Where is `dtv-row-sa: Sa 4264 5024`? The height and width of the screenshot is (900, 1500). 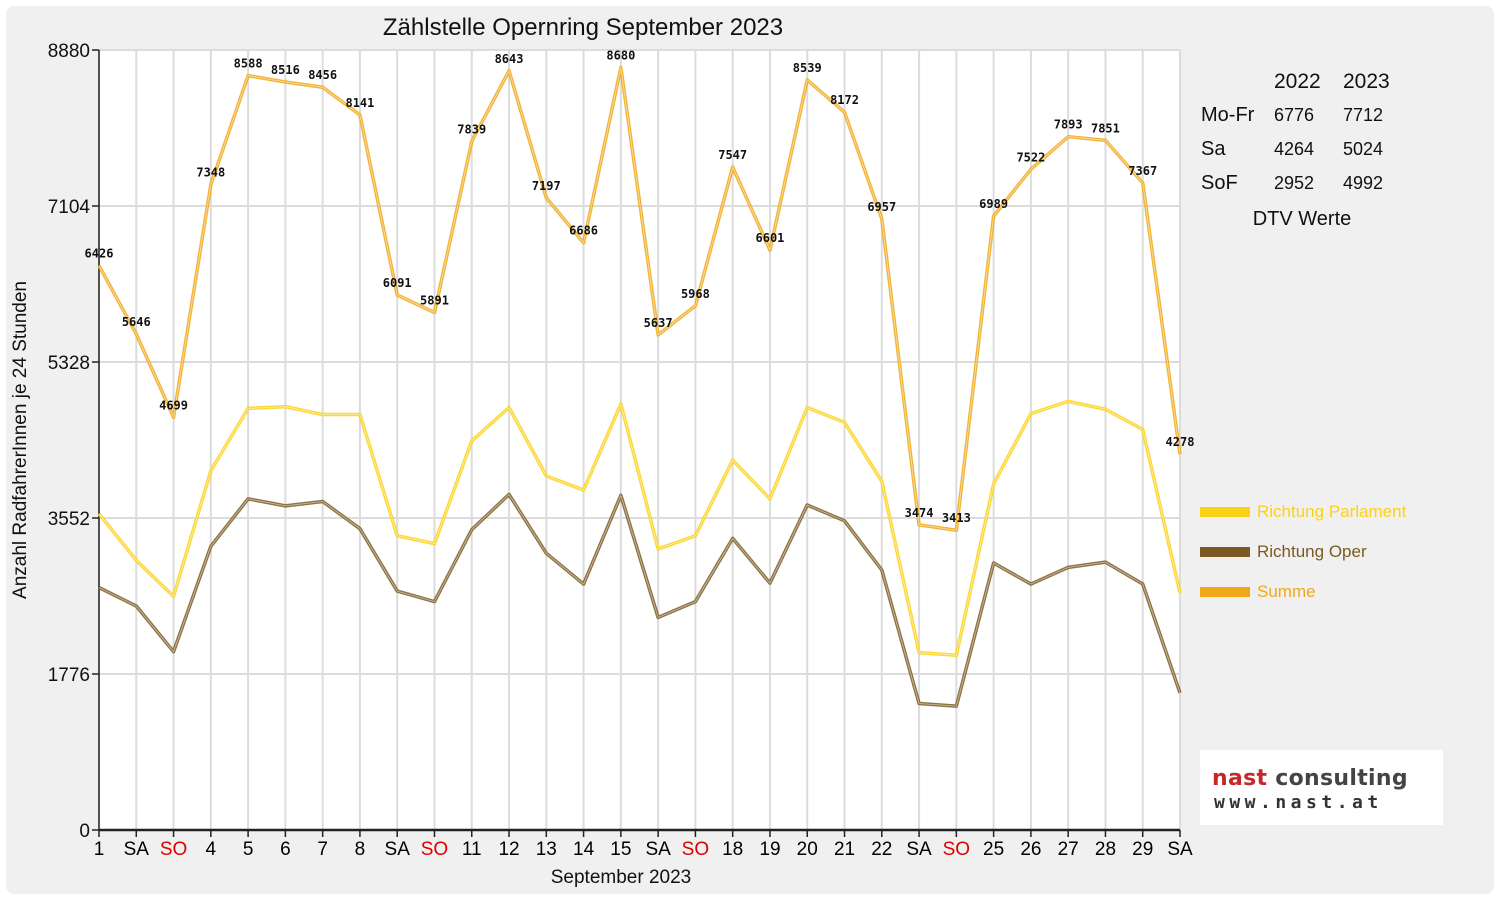 dtv-row-sa: Sa 4264 5024 is located at coordinates (1302, 149).